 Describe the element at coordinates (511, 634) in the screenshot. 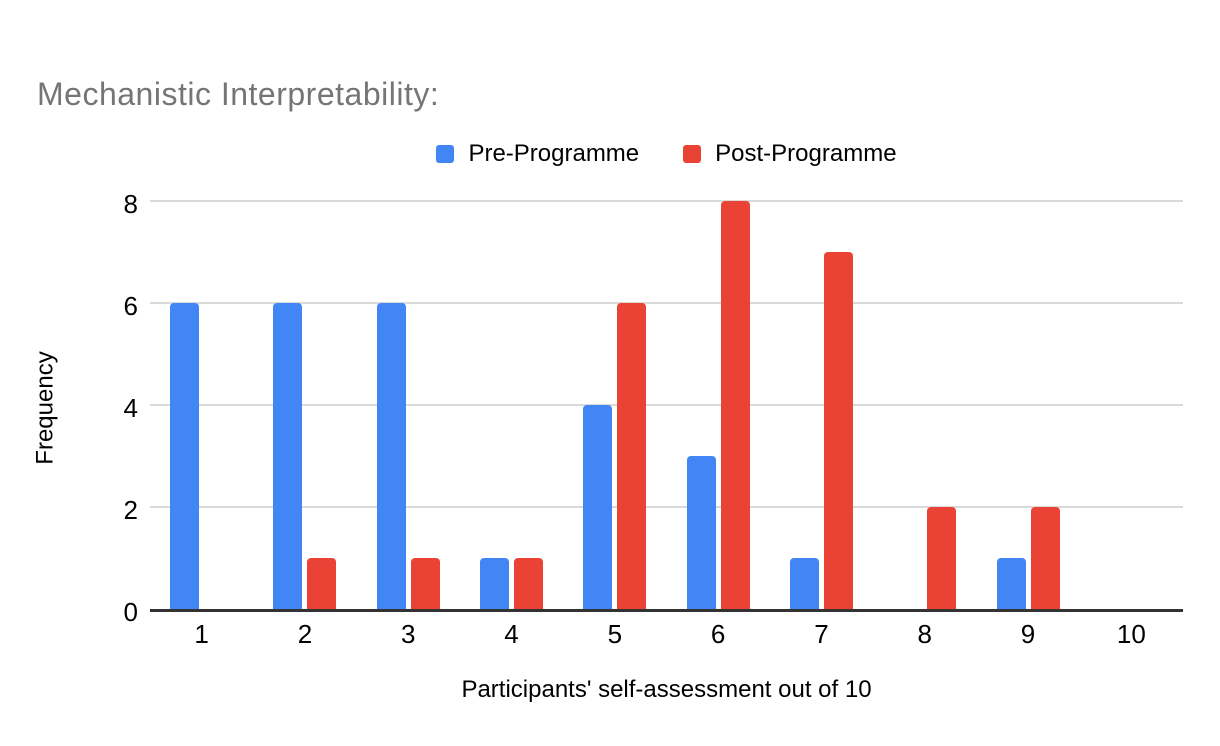

I see `x-tick-label-4: 4` at that location.